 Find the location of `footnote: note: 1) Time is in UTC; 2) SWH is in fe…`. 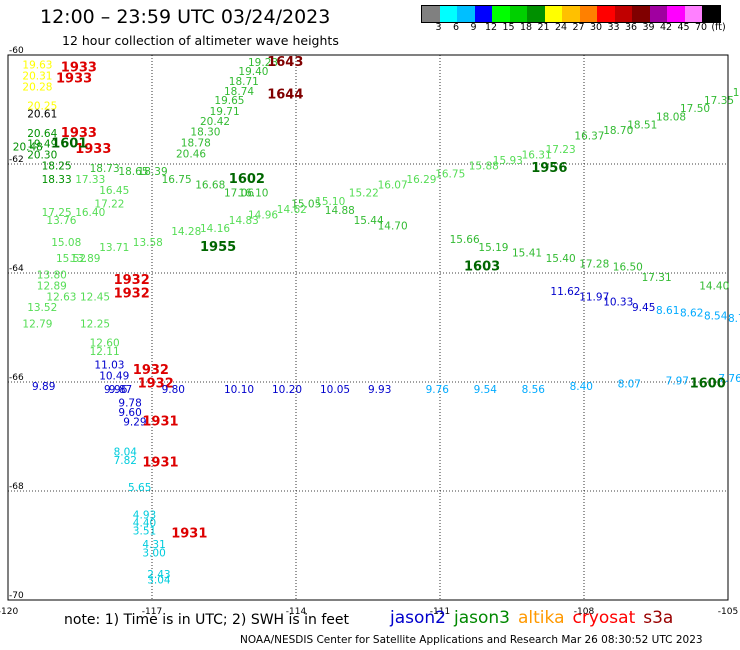

footnote: note: 1) Time is in UTC; 2) SWH is in fe… is located at coordinates (207, 620).